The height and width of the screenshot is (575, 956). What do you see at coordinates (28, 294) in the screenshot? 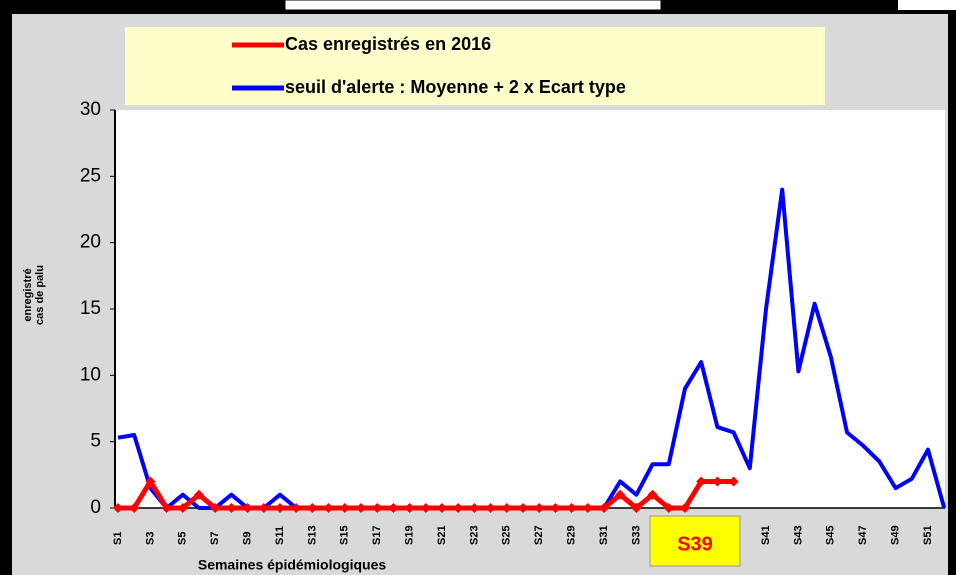
I see `y-axis-label-line: enregistré` at bounding box center [28, 294].